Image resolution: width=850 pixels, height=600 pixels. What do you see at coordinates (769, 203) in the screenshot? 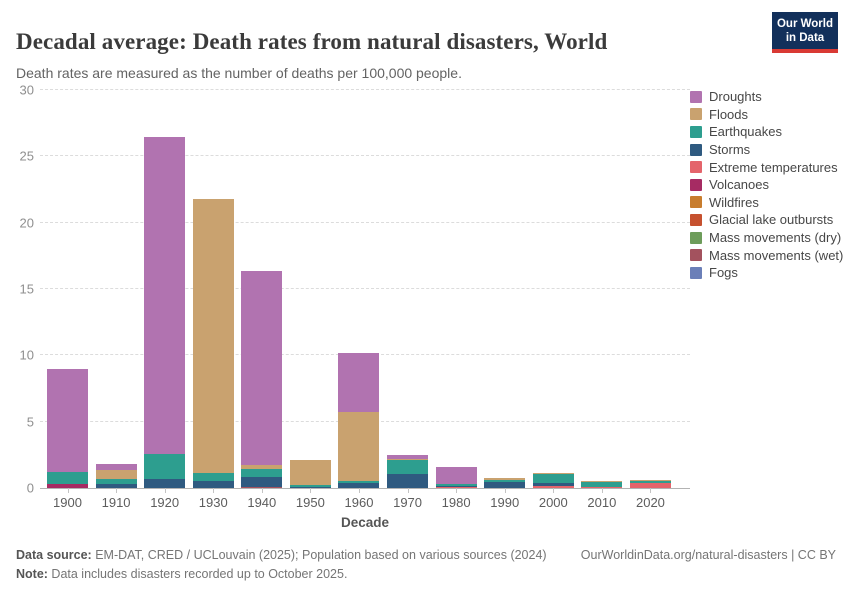
I see `legend-item: Wildfires` at bounding box center [769, 203].